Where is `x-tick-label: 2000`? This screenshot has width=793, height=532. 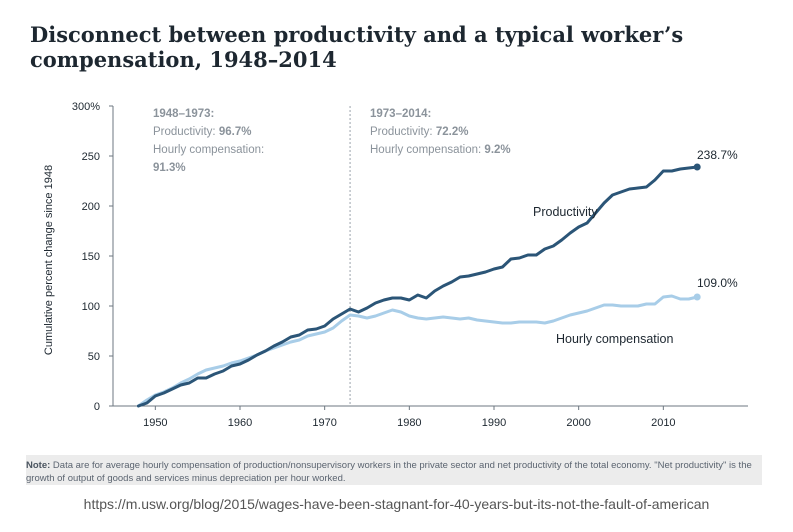 x-tick-label: 2000 is located at coordinates (578, 423).